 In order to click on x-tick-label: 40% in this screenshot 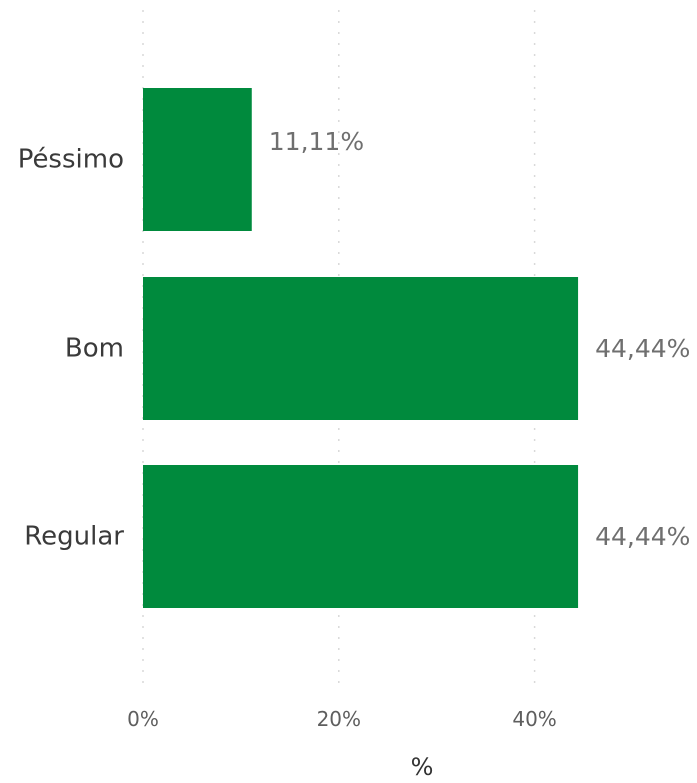, I will do `click(534, 719)`.